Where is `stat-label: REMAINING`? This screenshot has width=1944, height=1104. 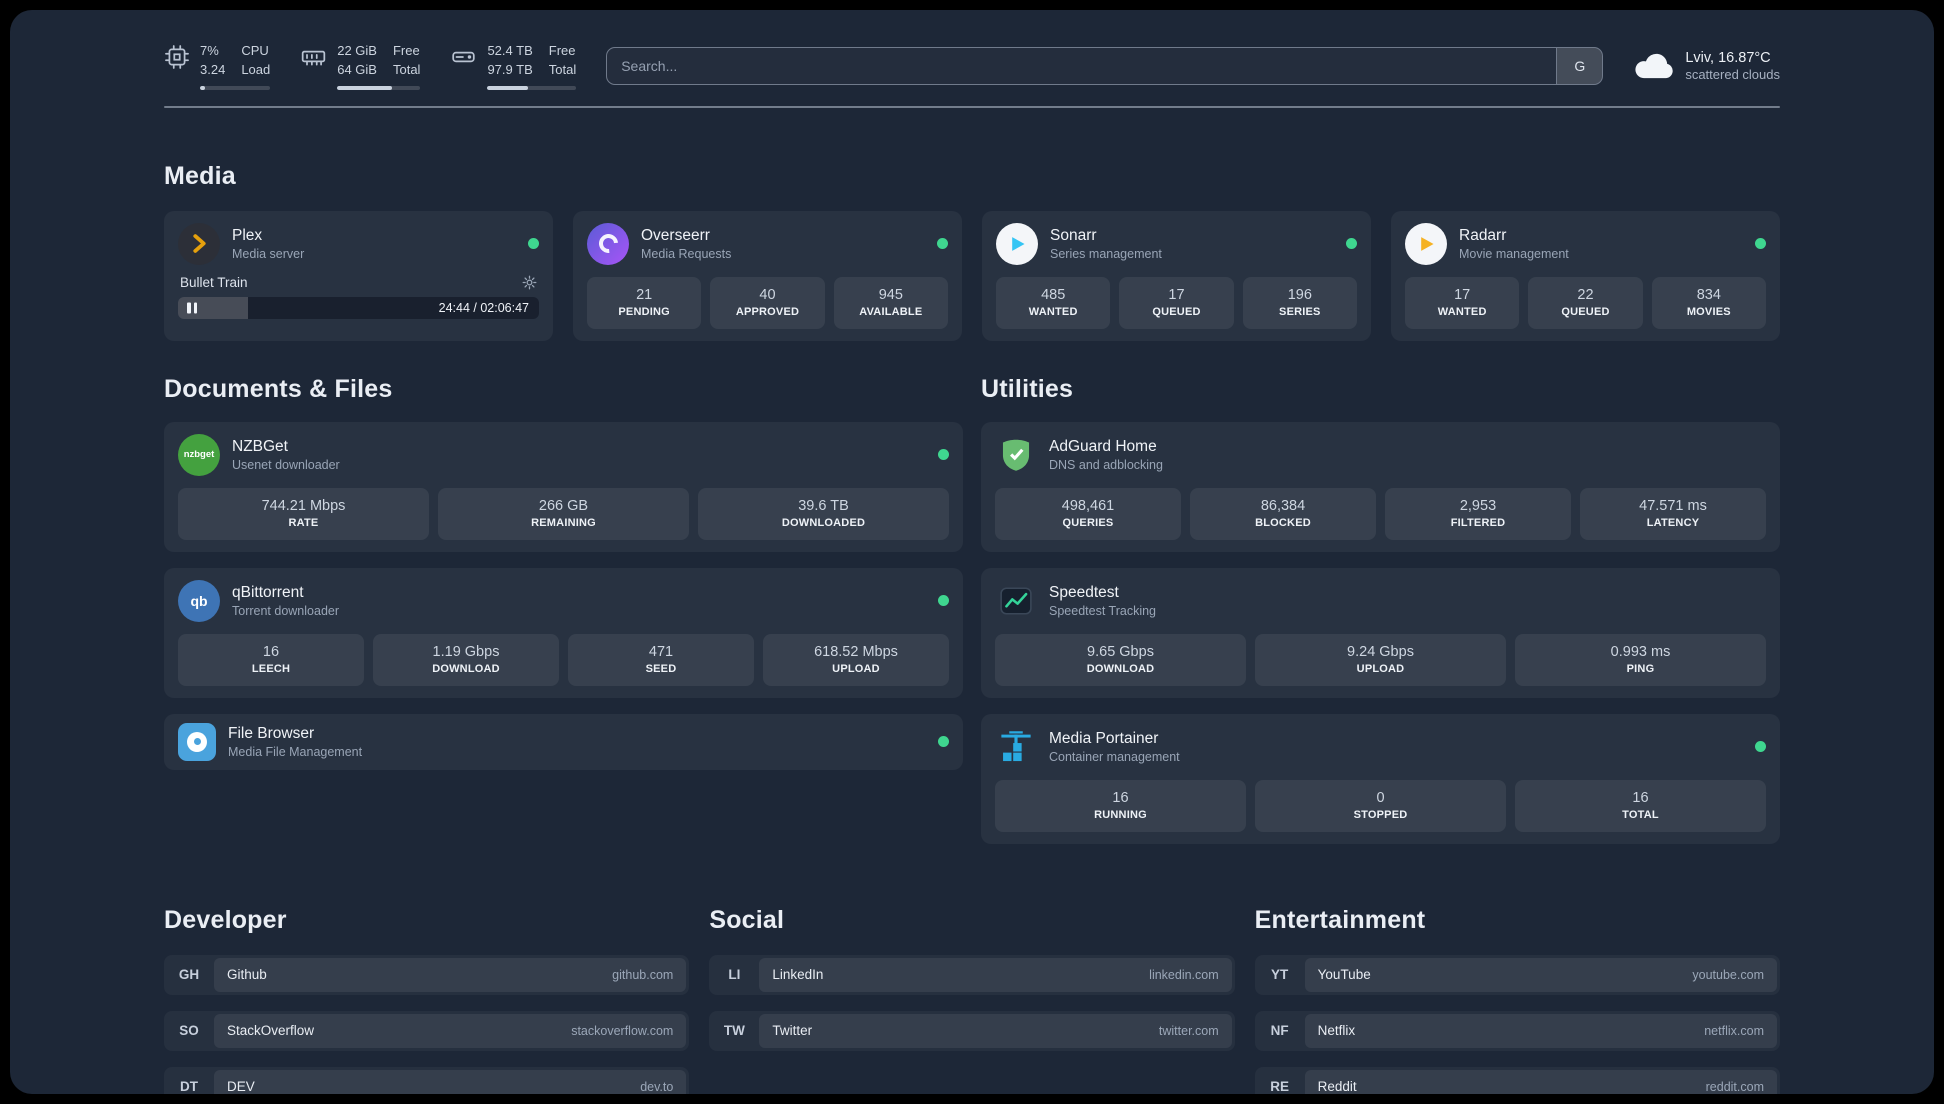
stat-label: REMAINING is located at coordinates (563, 523).